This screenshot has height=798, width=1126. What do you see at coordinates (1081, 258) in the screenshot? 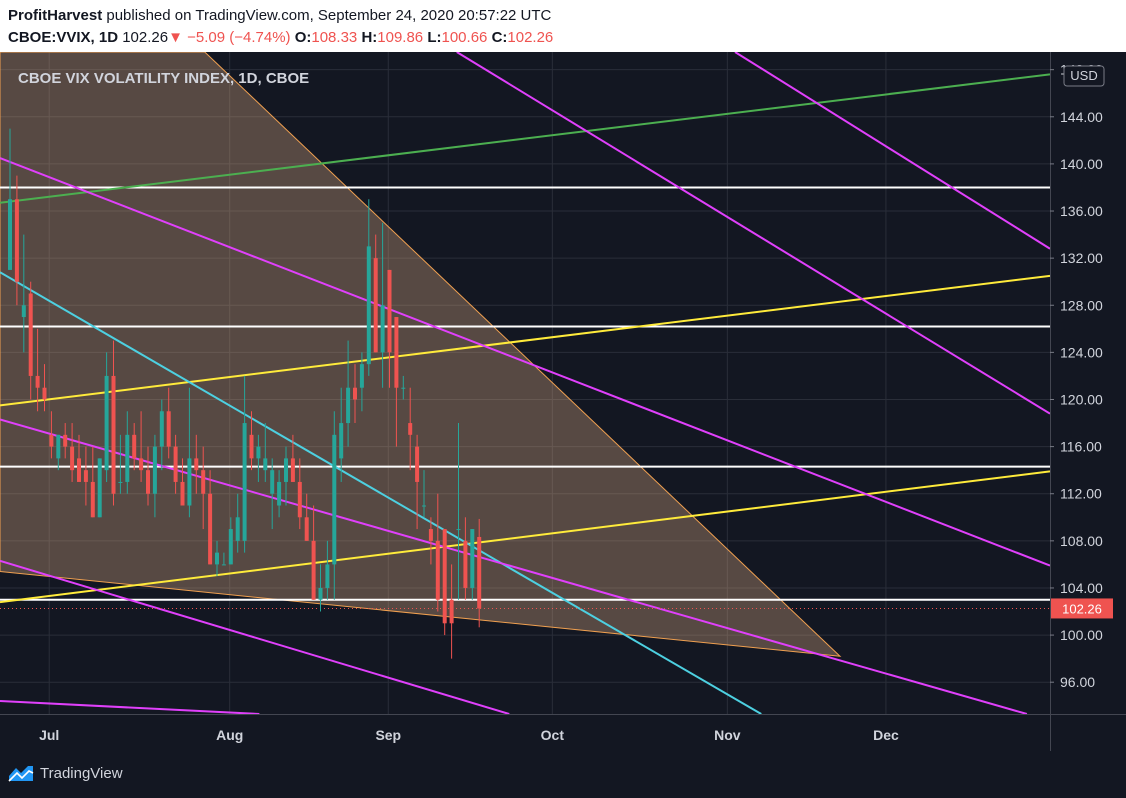
I see `price-tick-9: 132.00` at bounding box center [1081, 258].